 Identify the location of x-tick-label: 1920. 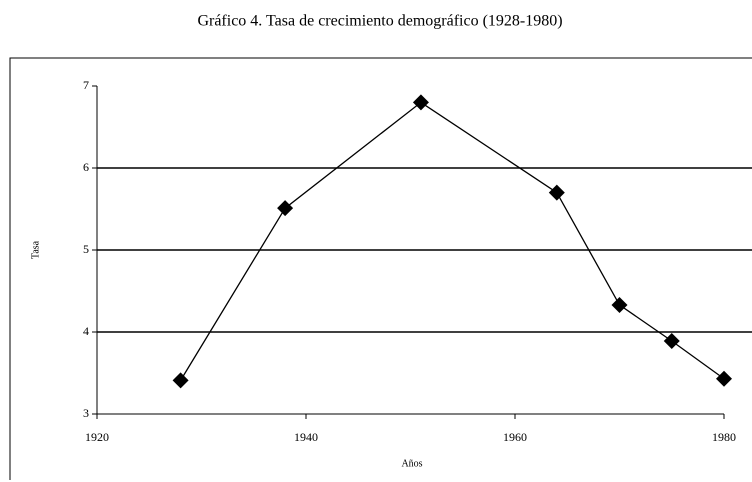
(97, 437).